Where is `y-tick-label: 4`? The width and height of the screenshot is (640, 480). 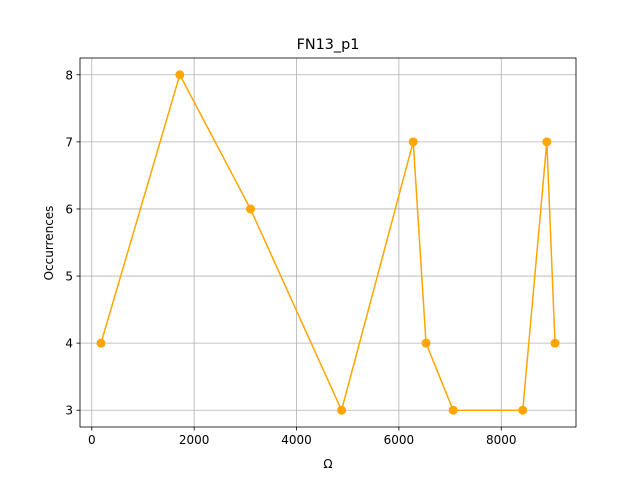
y-tick-label: 4 is located at coordinates (69, 344).